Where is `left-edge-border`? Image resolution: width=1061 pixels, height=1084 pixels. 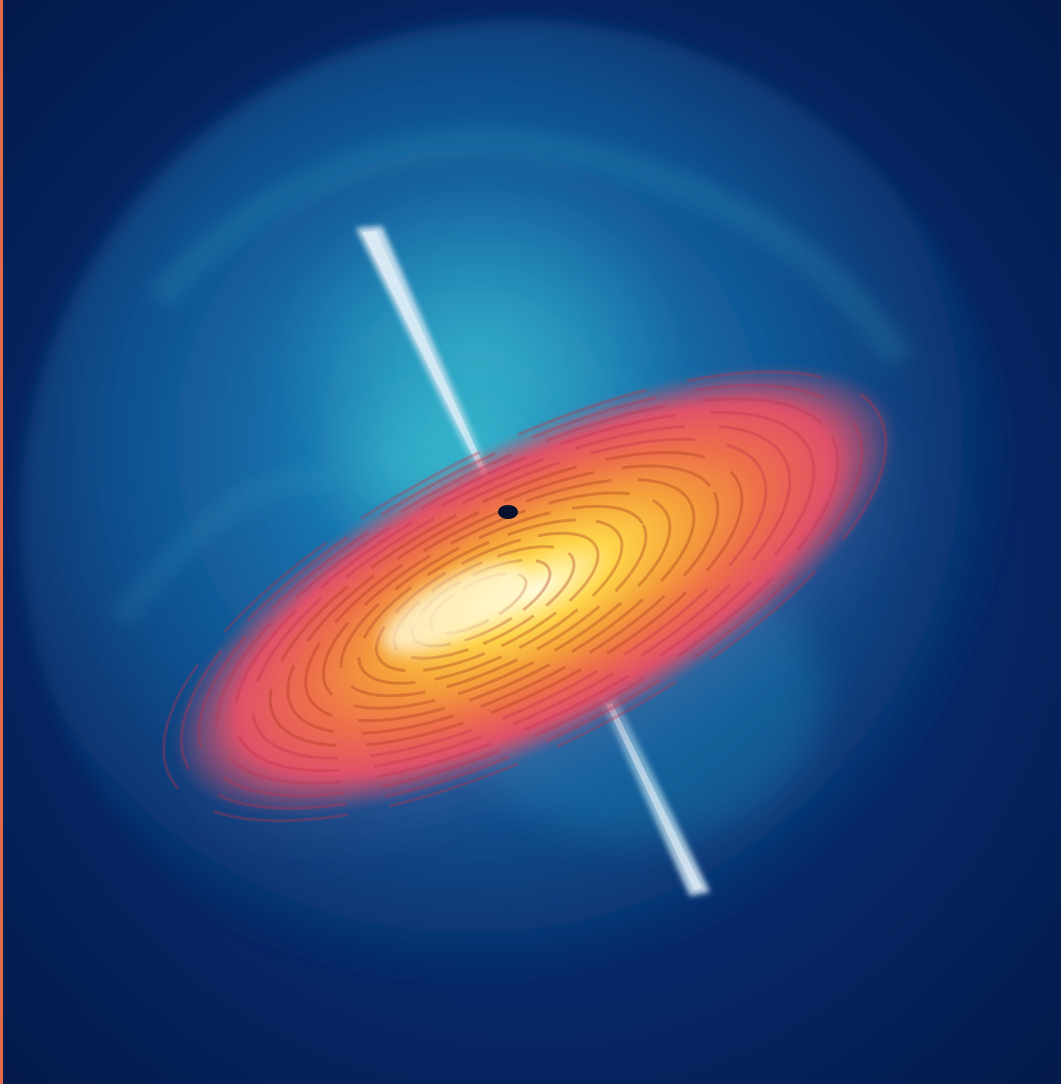
left-edge-border is located at coordinates (1, 542).